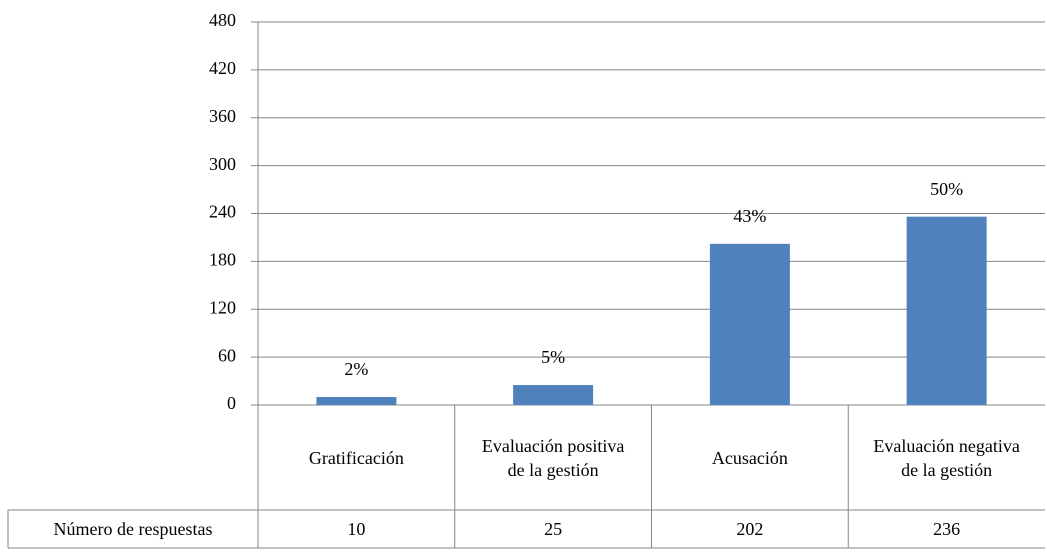 The height and width of the screenshot is (554, 1047). Describe the element at coordinates (222, 20) in the screenshot. I see `y-tick-label: 480` at that location.